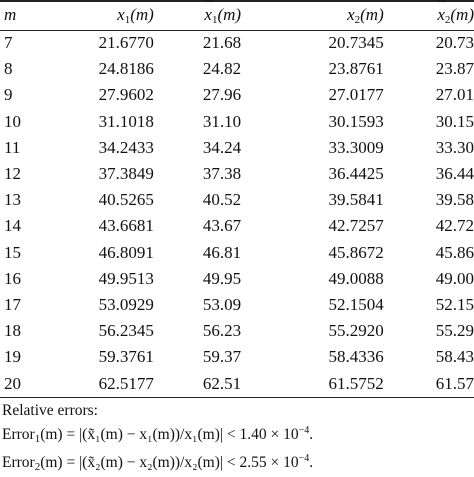 This screenshot has height=477, width=474. Describe the element at coordinates (441, 12) in the screenshot. I see `header-xt2-base: x` at that location.